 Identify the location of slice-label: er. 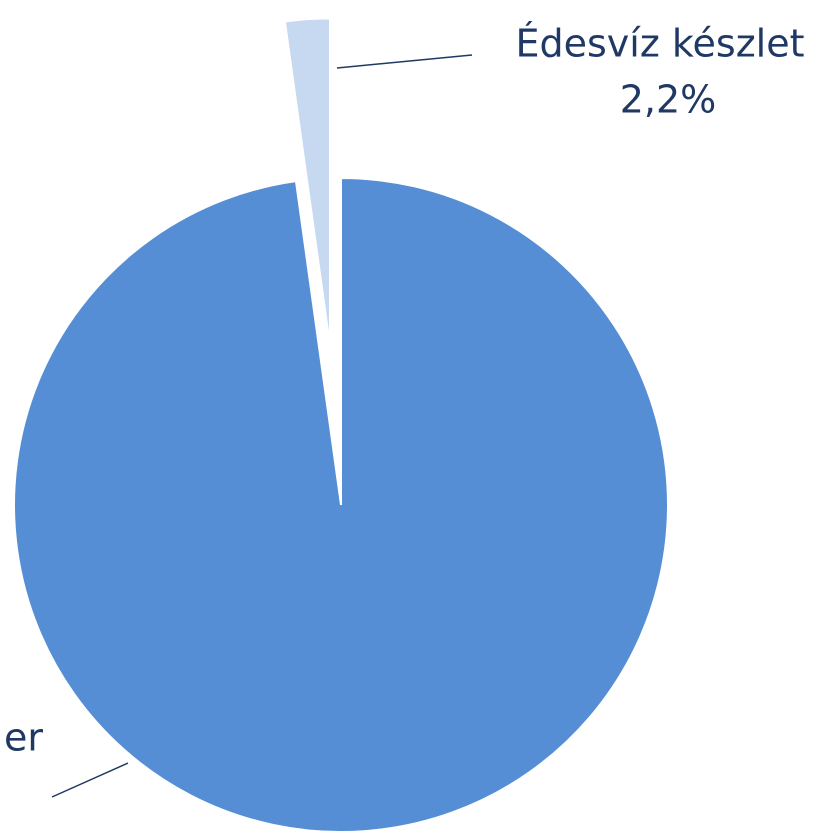
(23, 738).